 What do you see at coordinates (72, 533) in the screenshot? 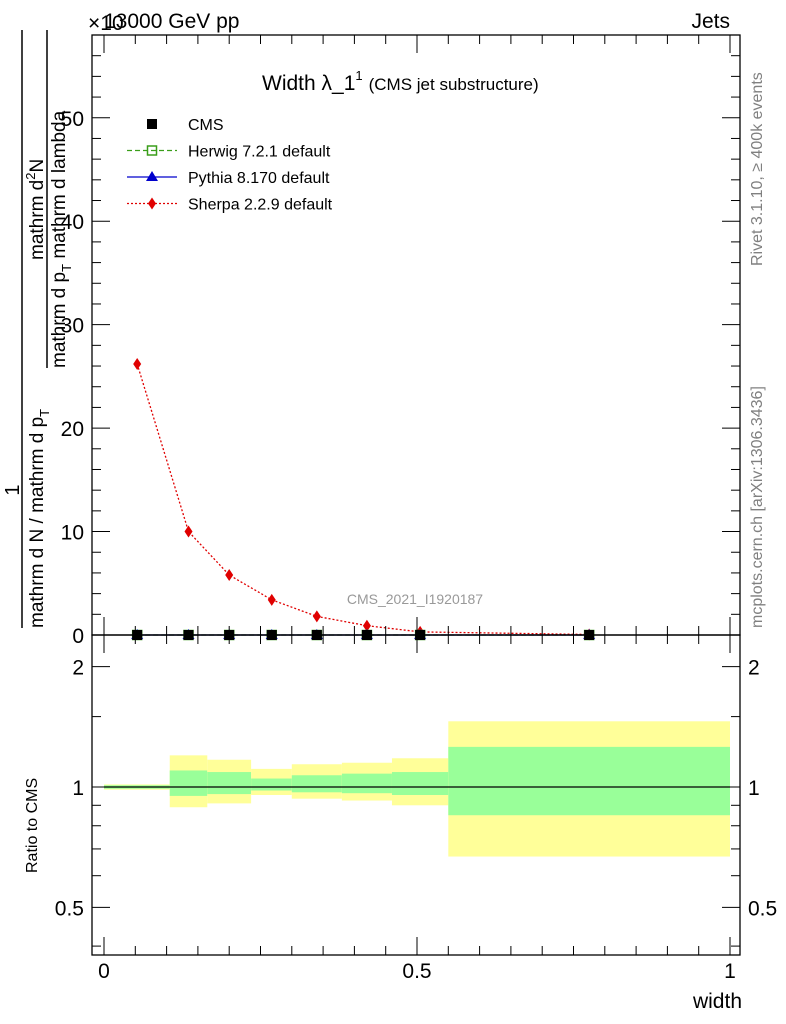
I see `y-tick-label: 10` at bounding box center [72, 533].